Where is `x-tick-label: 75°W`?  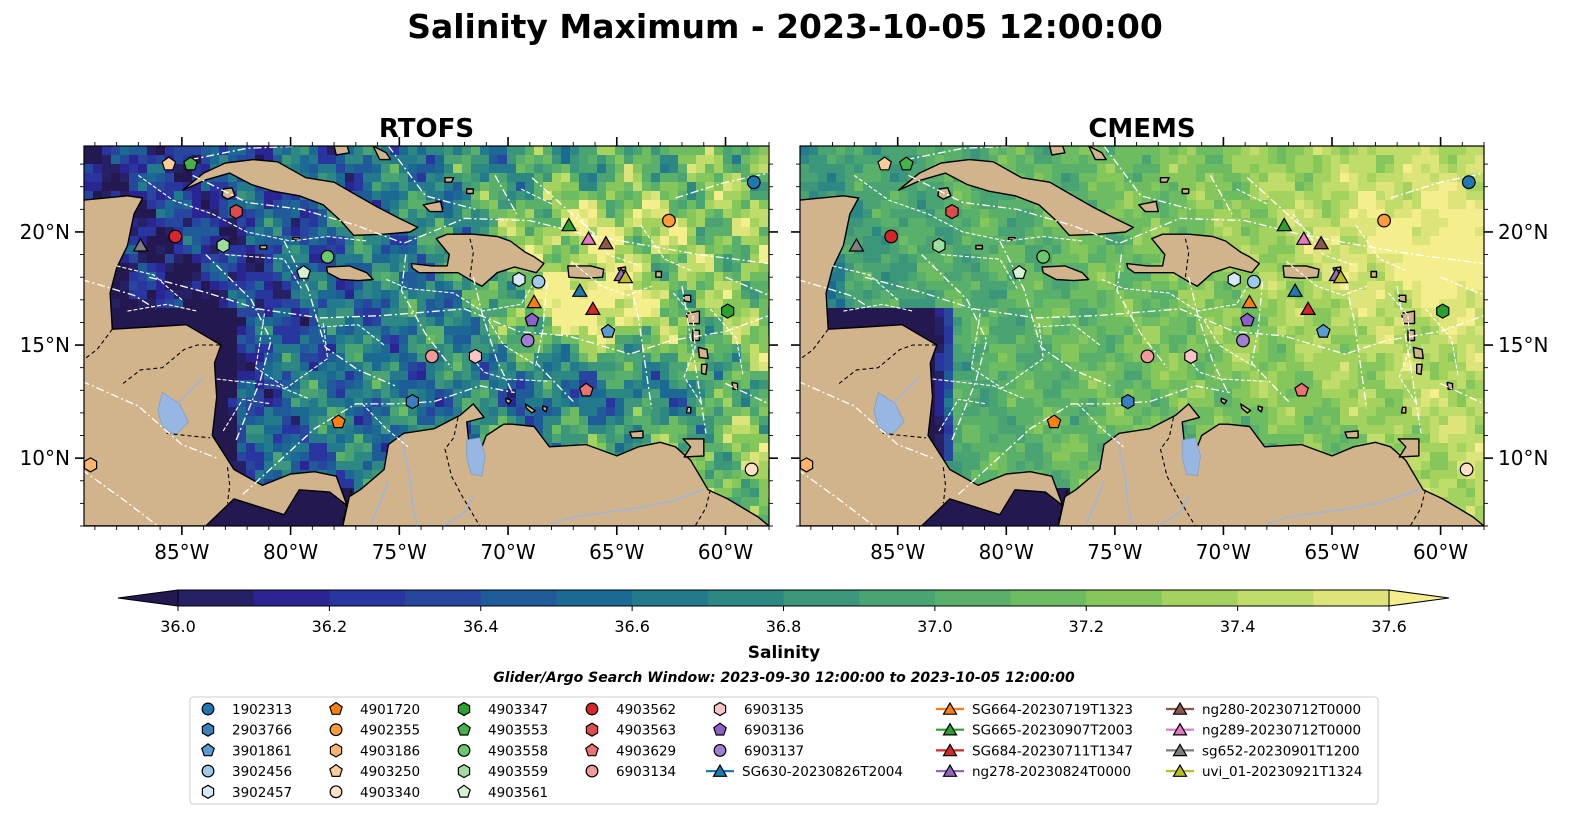 x-tick-label: 75°W is located at coordinates (399, 552).